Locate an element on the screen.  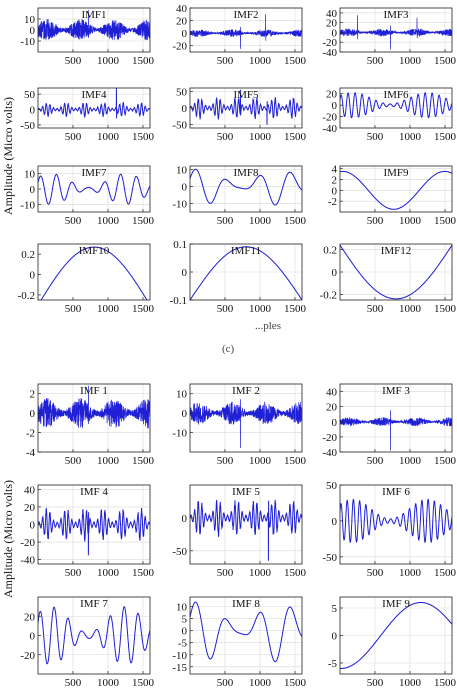
imf-panel: 500 1000 1500 -4 -2 0 2 IMF 1 is located at coordinates (90, 425).